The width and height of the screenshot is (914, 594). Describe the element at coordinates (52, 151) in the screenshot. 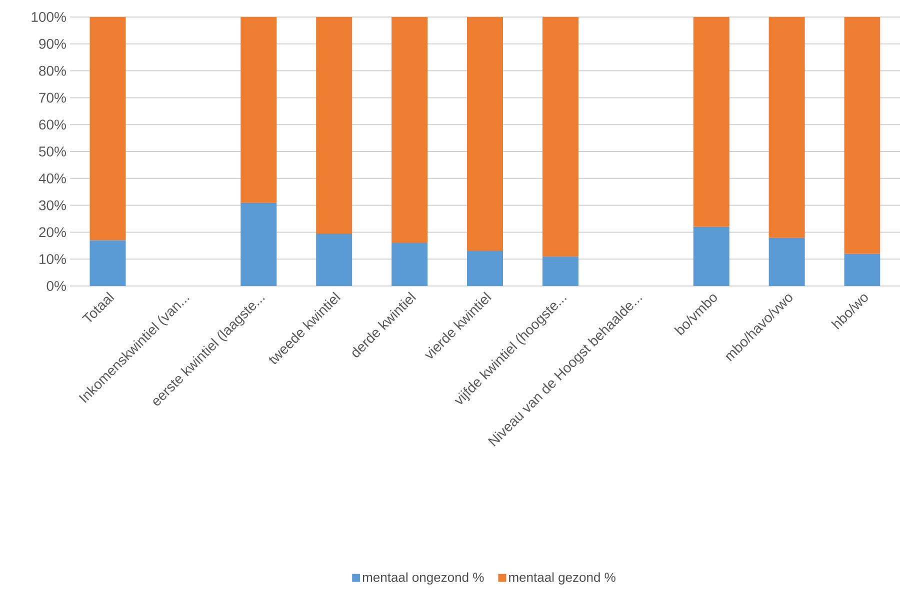

I see `y-tick-label: 50%` at that location.